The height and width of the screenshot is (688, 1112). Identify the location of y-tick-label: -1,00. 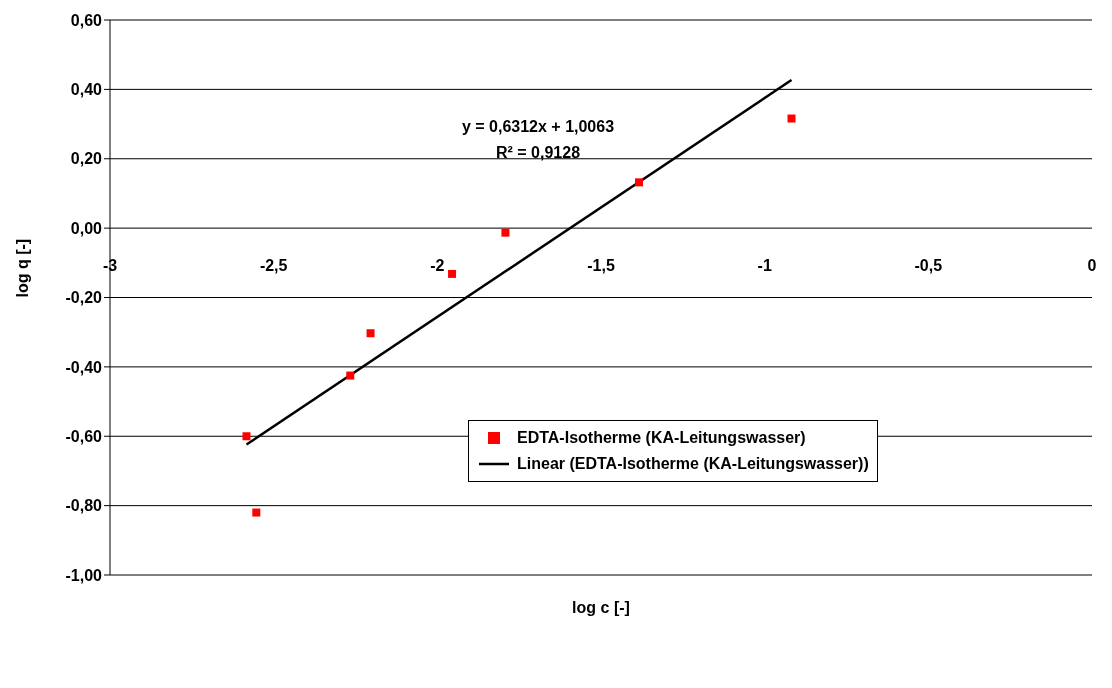
(84, 575).